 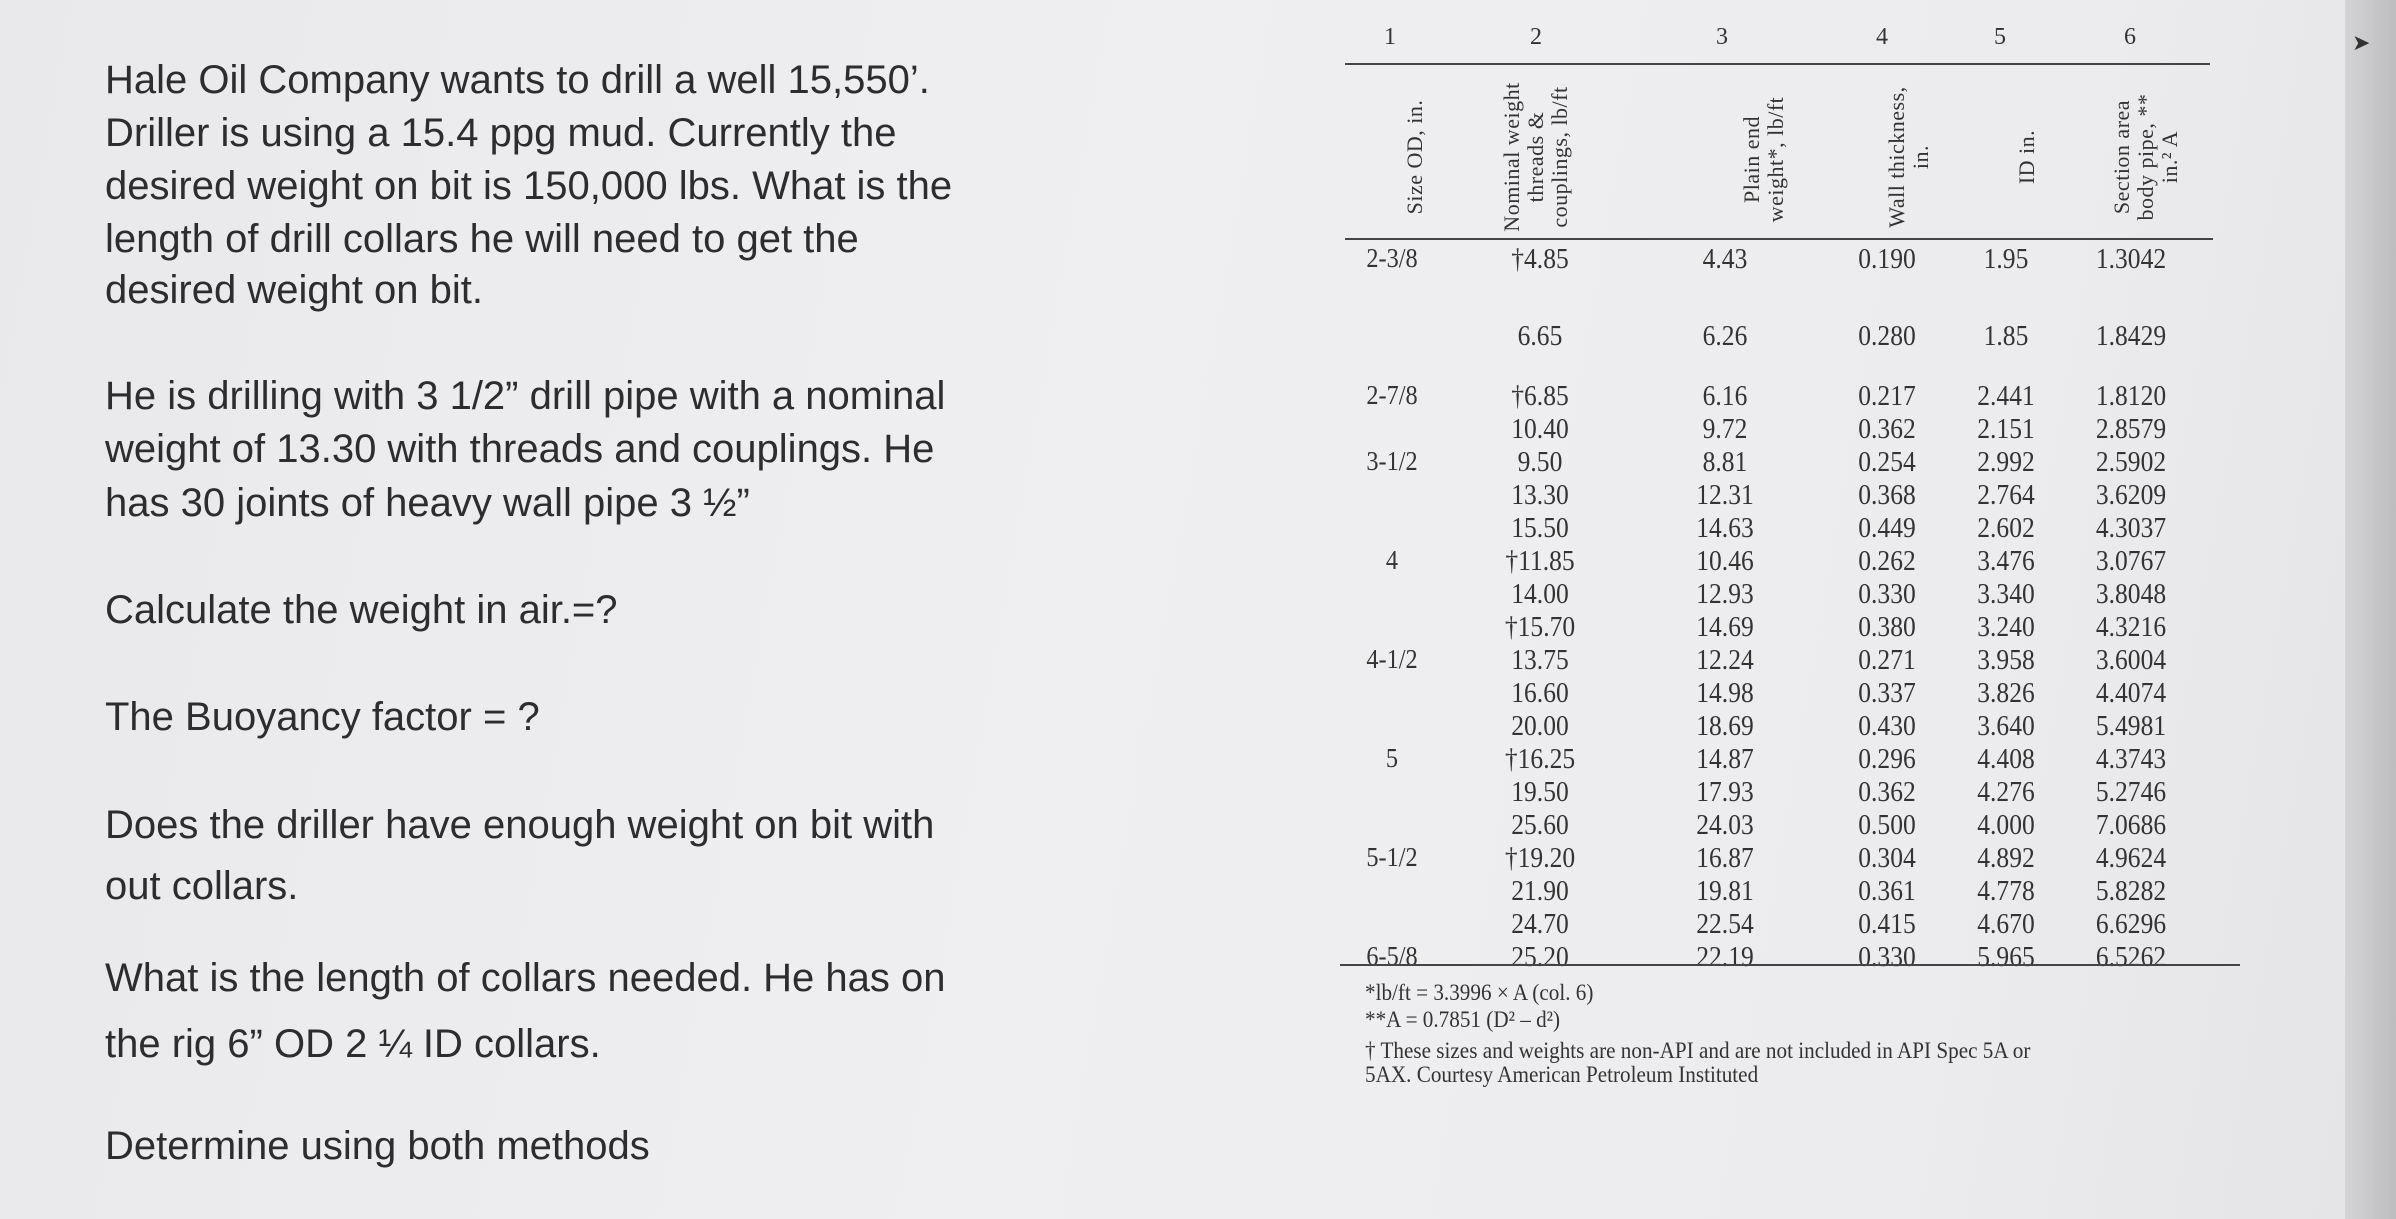 I want to click on column-number: 6, so click(x=2130, y=37).